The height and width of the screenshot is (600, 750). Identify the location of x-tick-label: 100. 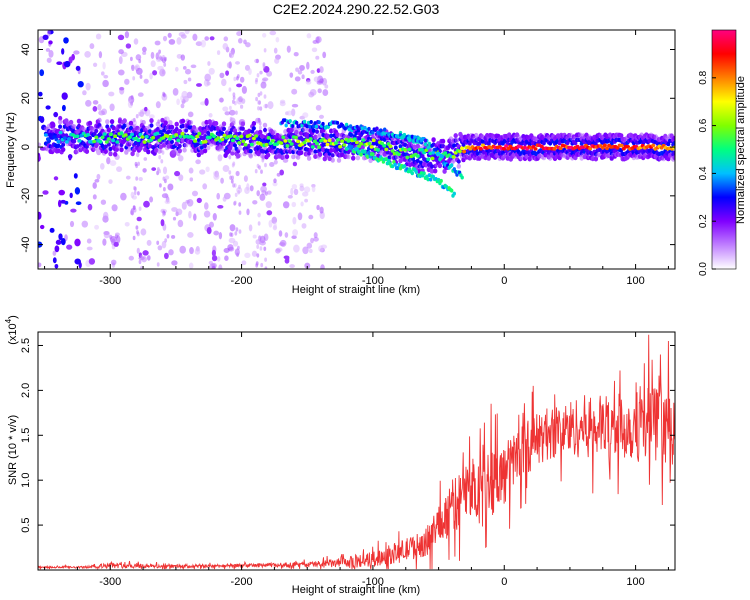
(635, 582).